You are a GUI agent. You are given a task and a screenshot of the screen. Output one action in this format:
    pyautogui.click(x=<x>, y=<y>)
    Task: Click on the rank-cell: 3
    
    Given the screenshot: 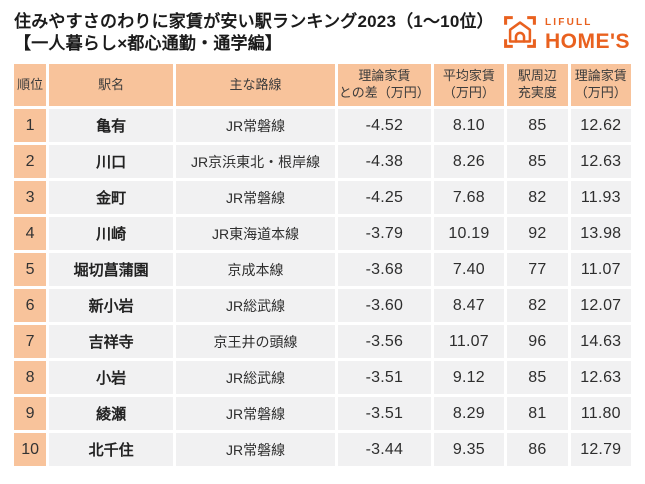 What is the action you would take?
    pyautogui.click(x=30, y=197)
    